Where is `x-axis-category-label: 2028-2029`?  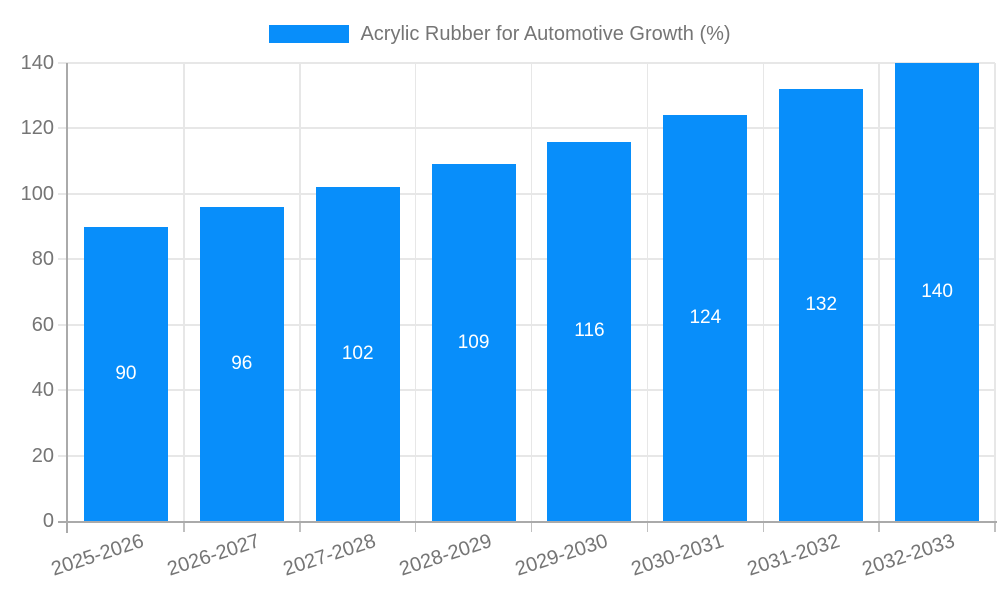 x-axis-category-label: 2028-2029 is located at coordinates (445, 555).